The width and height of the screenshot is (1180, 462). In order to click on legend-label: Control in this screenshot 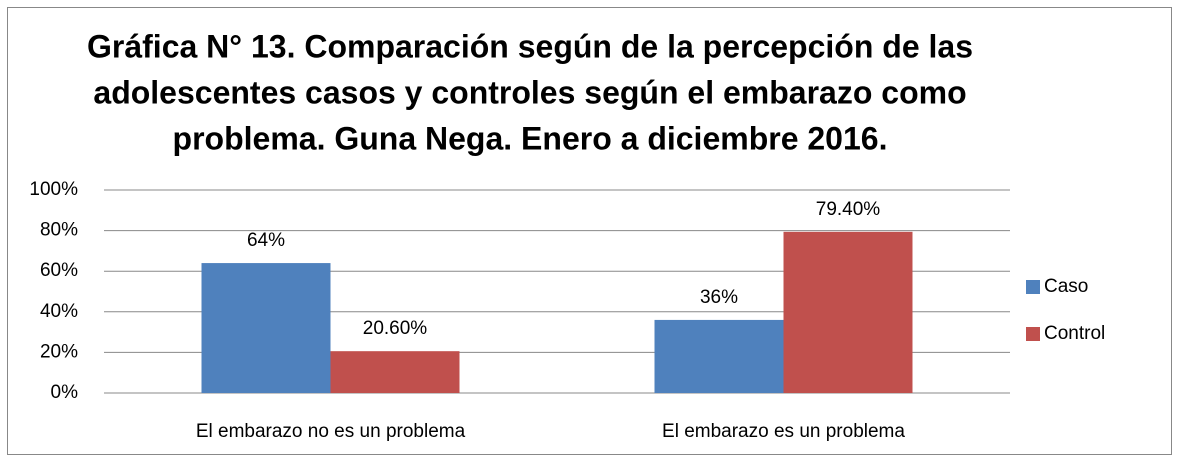, I will do `click(1074, 333)`.